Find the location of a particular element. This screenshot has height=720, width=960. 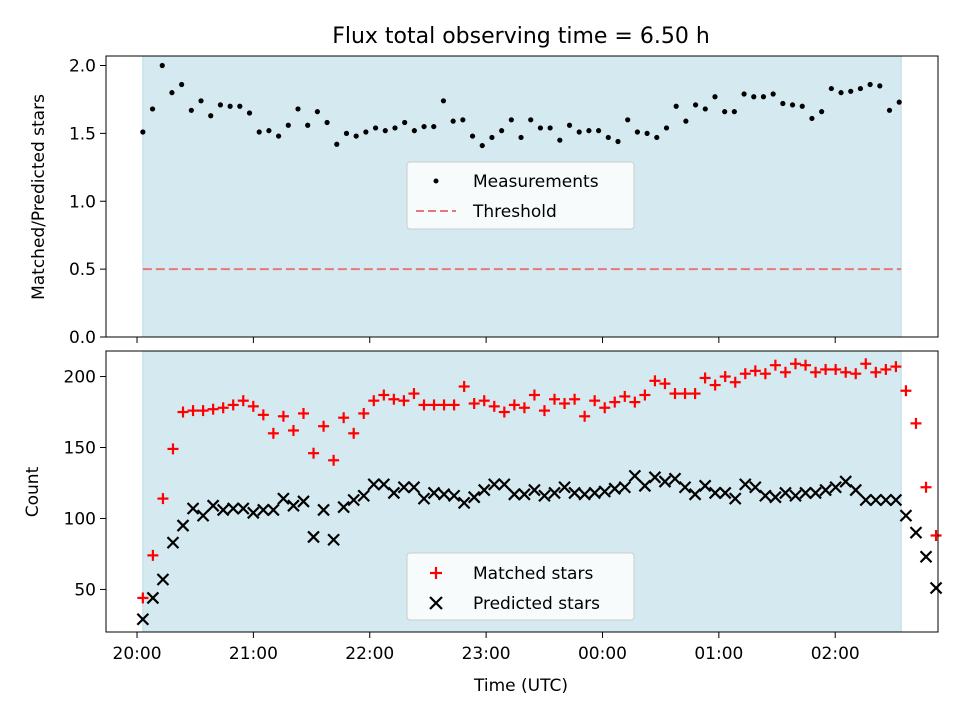

legend-predicted-marker is located at coordinates (436, 603).